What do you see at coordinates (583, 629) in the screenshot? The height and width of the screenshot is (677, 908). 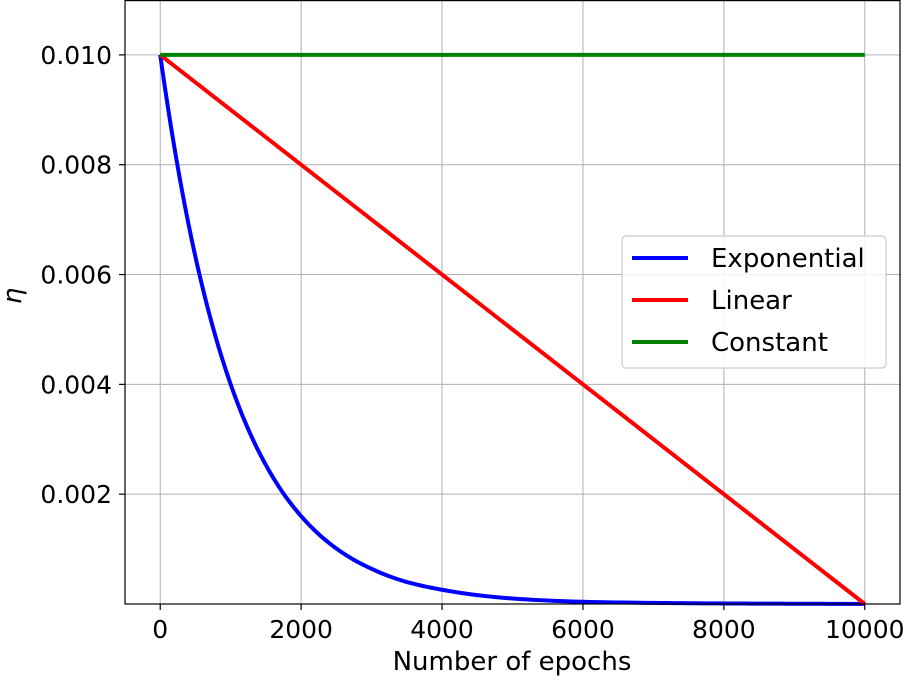 I see `x-tick-label: 6000` at bounding box center [583, 629].